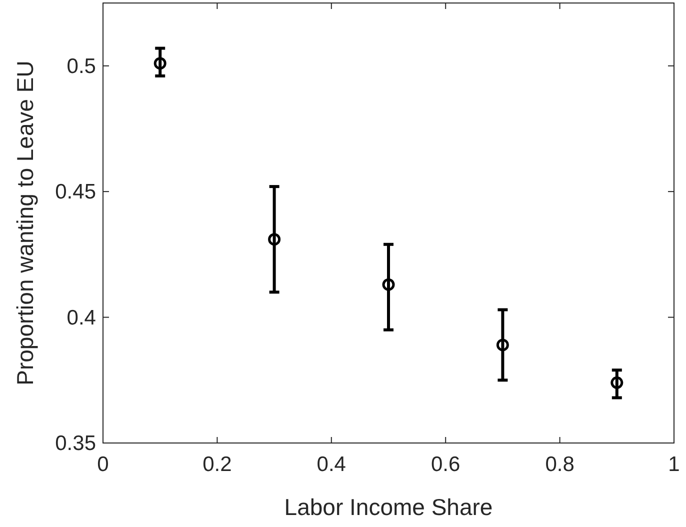 Image resolution: width=686 pixels, height=527 pixels. Describe the element at coordinates (331, 464) in the screenshot. I see `x-tick-label: 0.4` at that location.